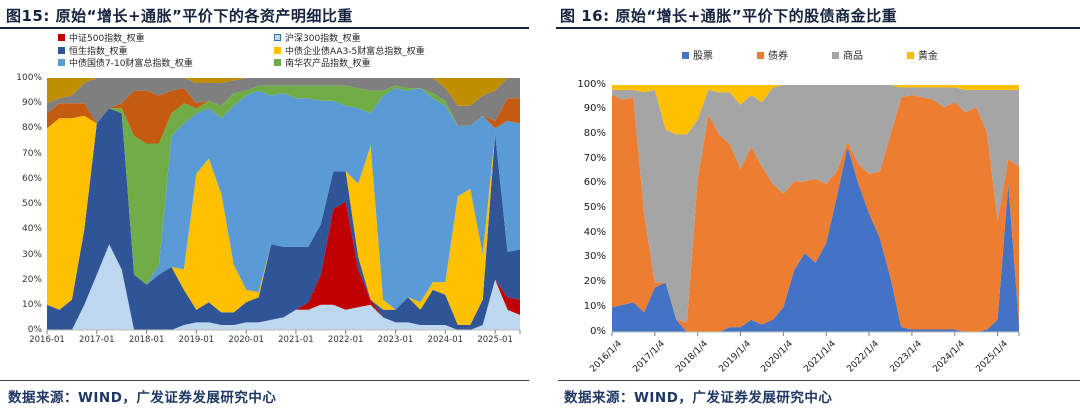 The height and width of the screenshot is (412, 1080). I want to click on legend-label: 债券, so click(778, 56).